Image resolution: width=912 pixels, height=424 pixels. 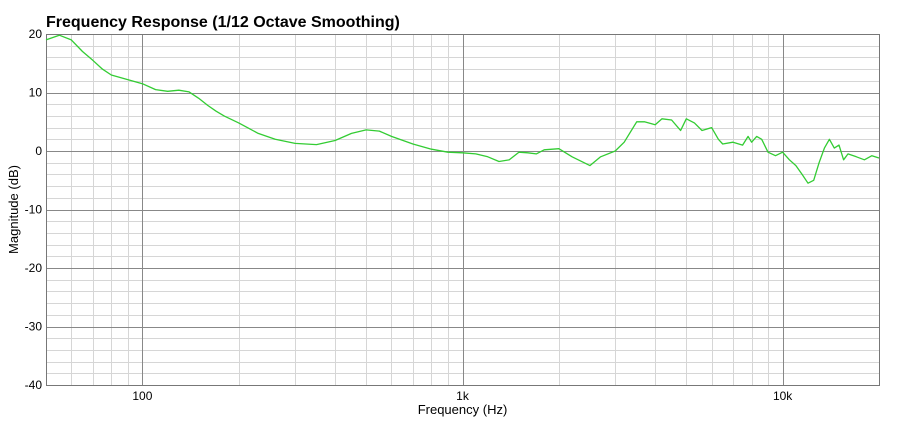 I want to click on y-tick-labels: 20 10 0 -10 -20 -30 -40, so click(x=34, y=209).